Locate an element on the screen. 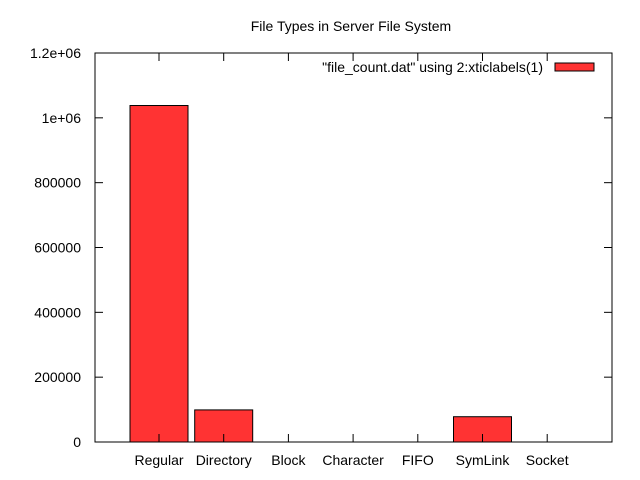 This screenshot has width=640, height=480. legend: "file_count.dat" using 2:xticlabels(1) is located at coordinates (458, 67).